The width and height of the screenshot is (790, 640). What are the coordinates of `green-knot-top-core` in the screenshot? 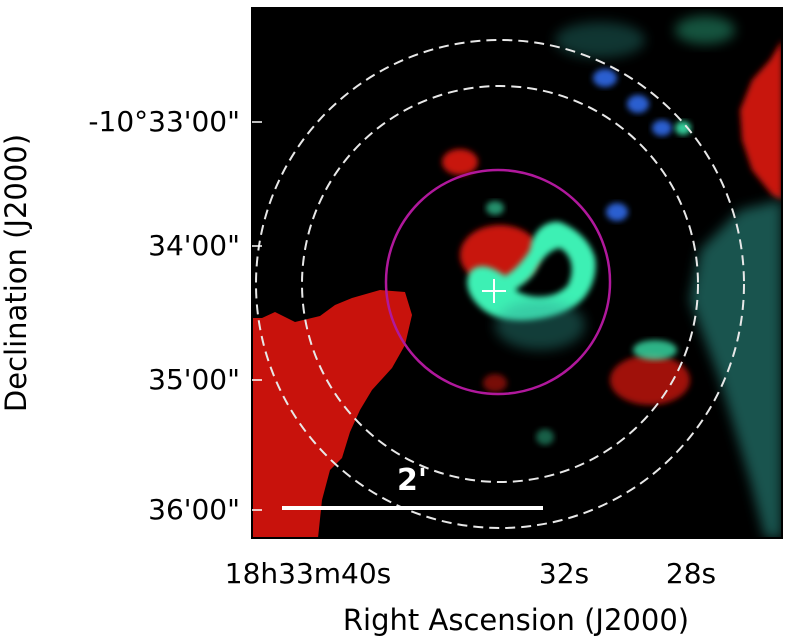 It's located at (495, 208).